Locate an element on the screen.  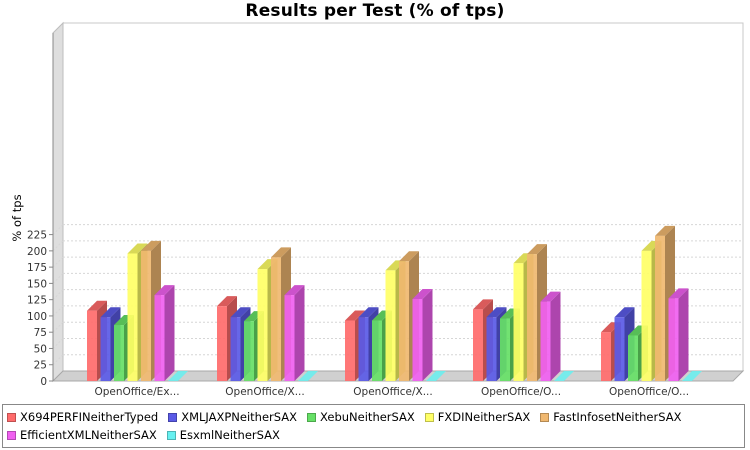
legend-label: EfficientXMLNeitherSAX is located at coordinates (88, 435).